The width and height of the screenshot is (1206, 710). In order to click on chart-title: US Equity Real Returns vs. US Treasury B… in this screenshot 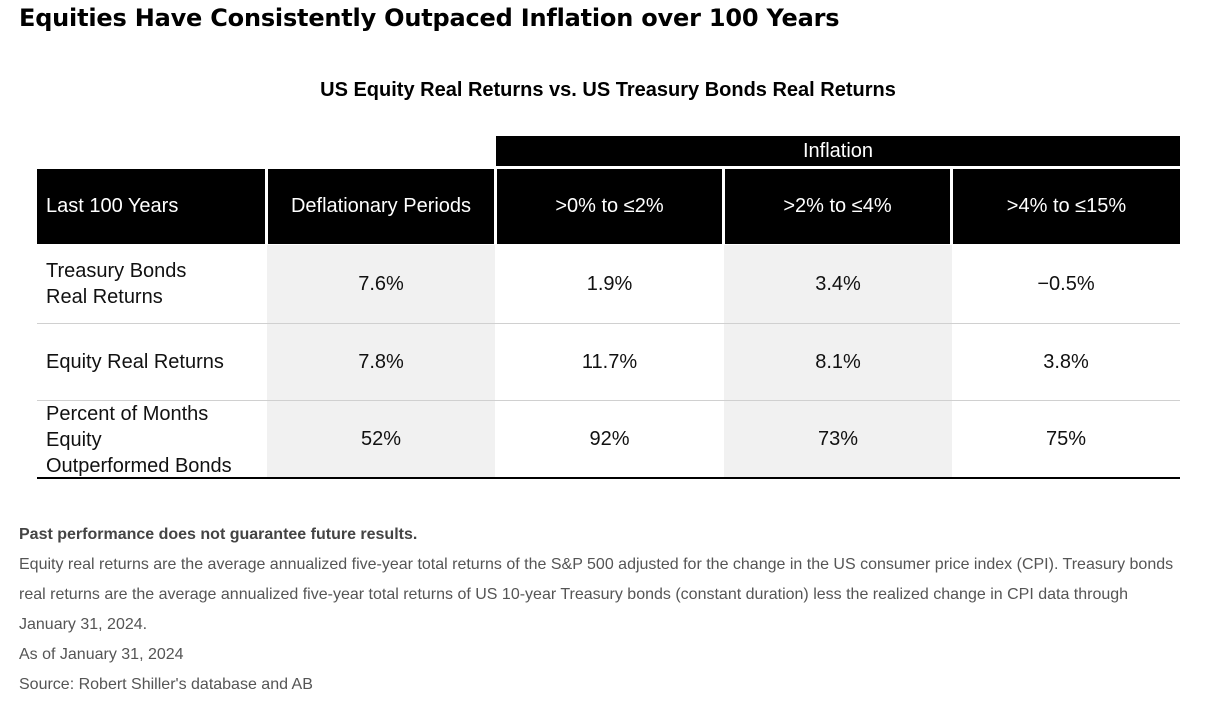, I will do `click(608, 90)`.